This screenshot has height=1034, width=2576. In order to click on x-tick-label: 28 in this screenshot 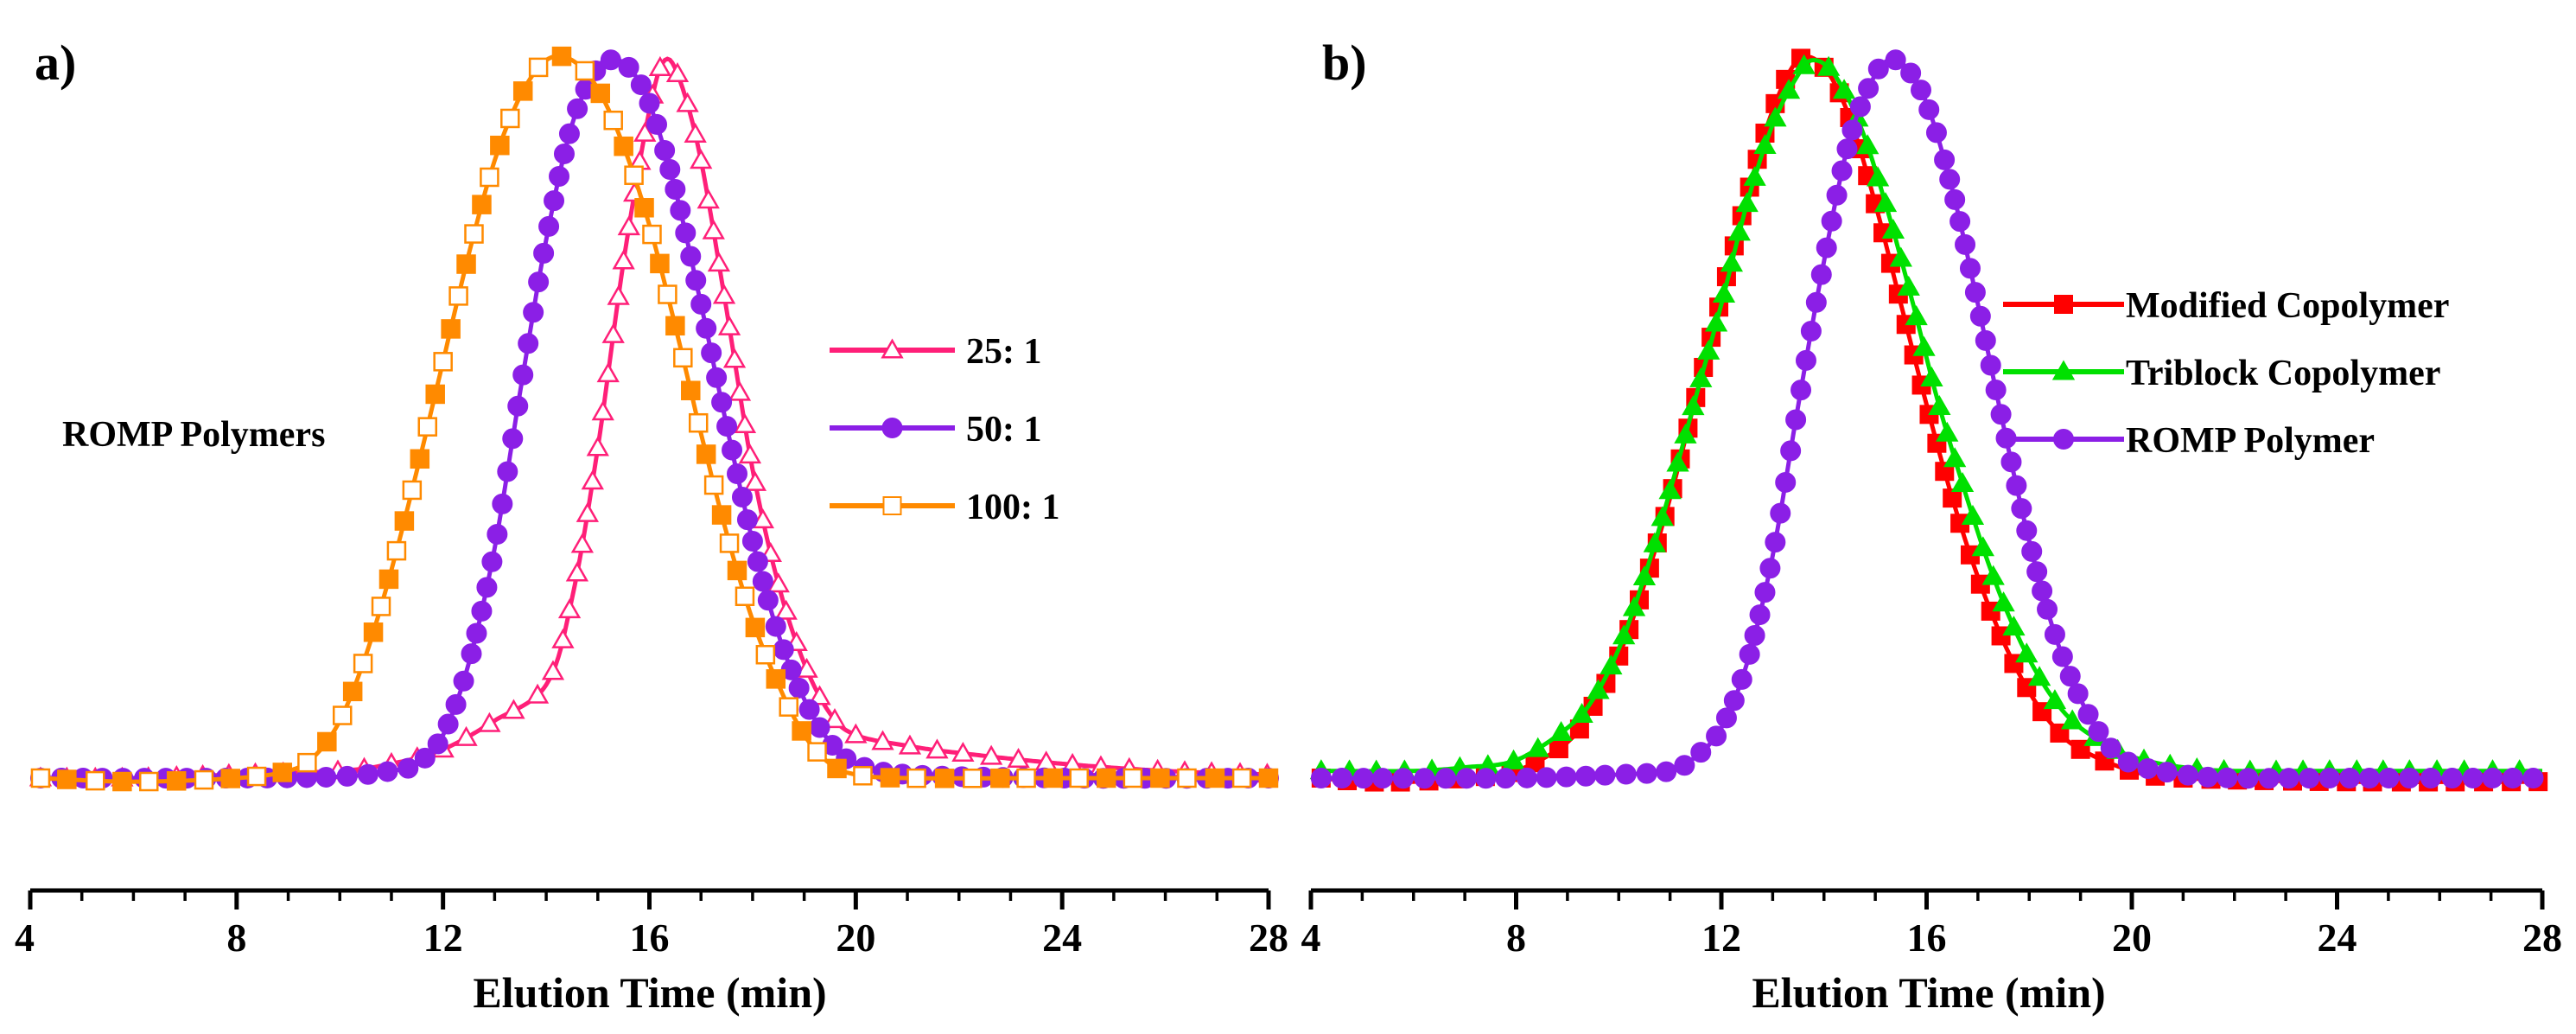, I will do `click(2542, 938)`.